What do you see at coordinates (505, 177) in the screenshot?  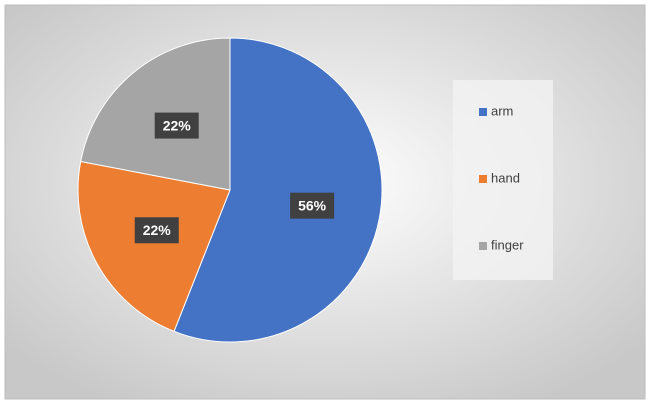 I see `legend-label: hand` at bounding box center [505, 177].